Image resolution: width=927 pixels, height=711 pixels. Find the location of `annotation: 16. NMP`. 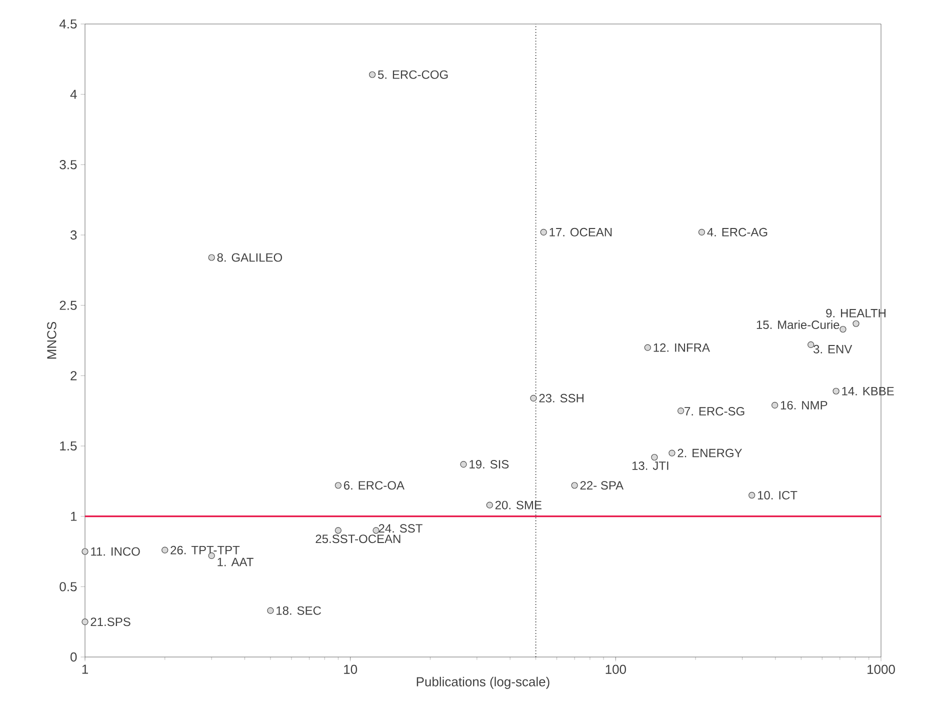

annotation: 16. NMP is located at coordinates (804, 405).